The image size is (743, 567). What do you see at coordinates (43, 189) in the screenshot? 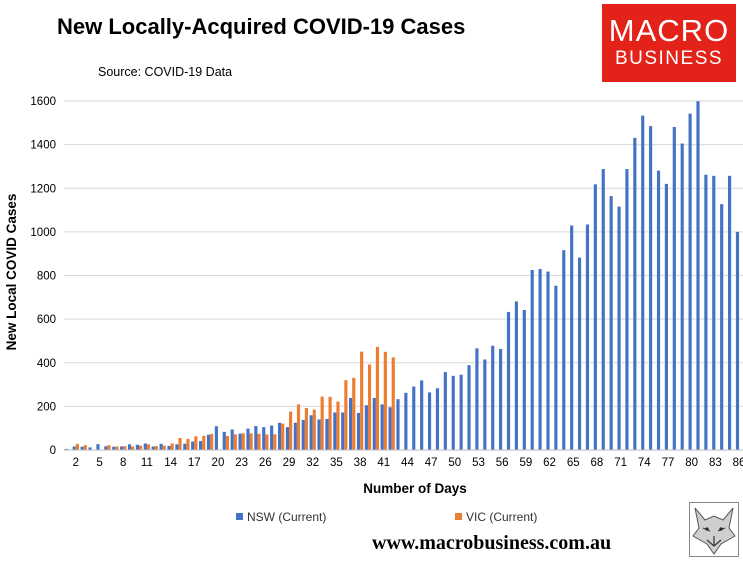
I see `y-tick-label: 1200` at bounding box center [43, 189].